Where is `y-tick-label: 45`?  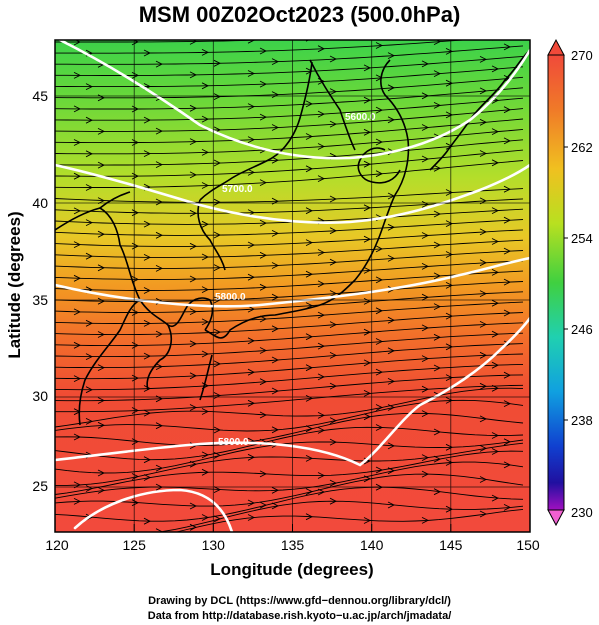
y-tick-label: 45 is located at coordinates (40, 96).